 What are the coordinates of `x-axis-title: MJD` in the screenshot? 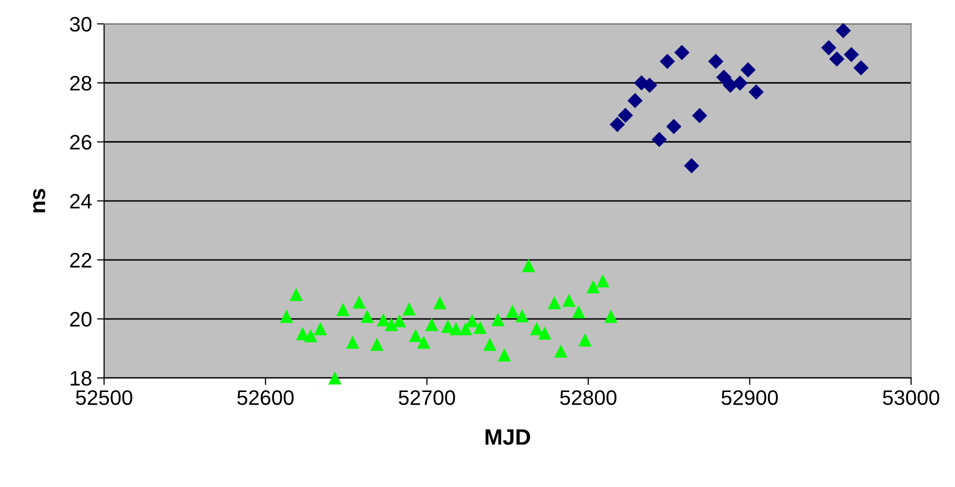 It's located at (508, 437).